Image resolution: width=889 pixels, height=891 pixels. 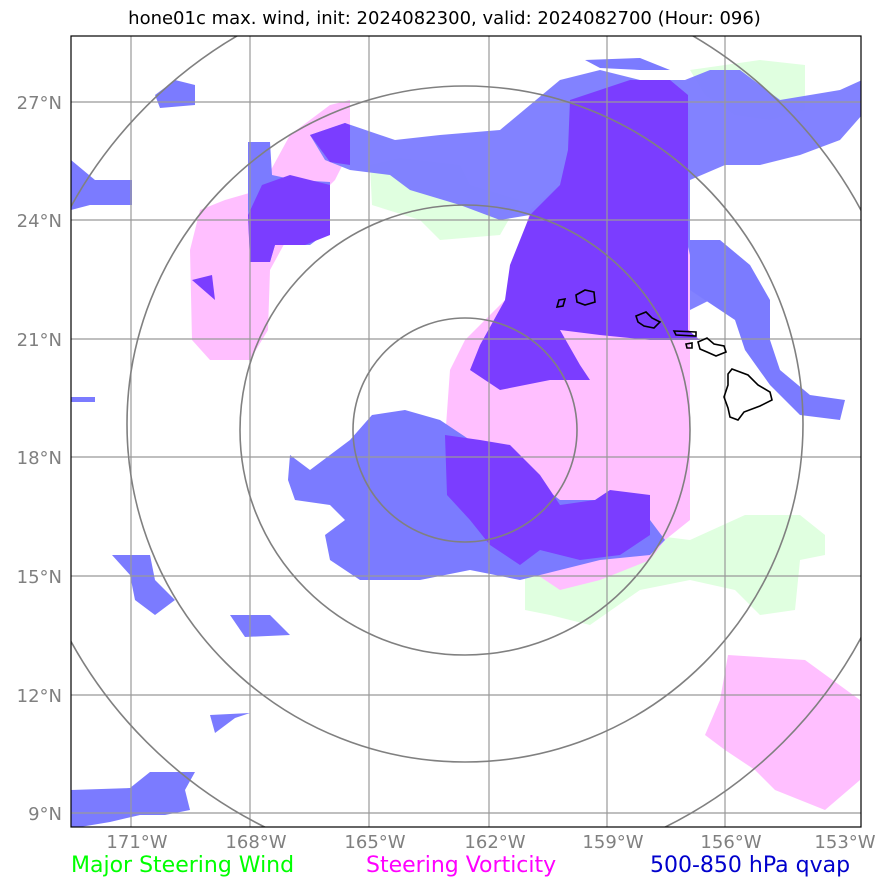 I want to click on island-hawaii, so click(x=748, y=394).